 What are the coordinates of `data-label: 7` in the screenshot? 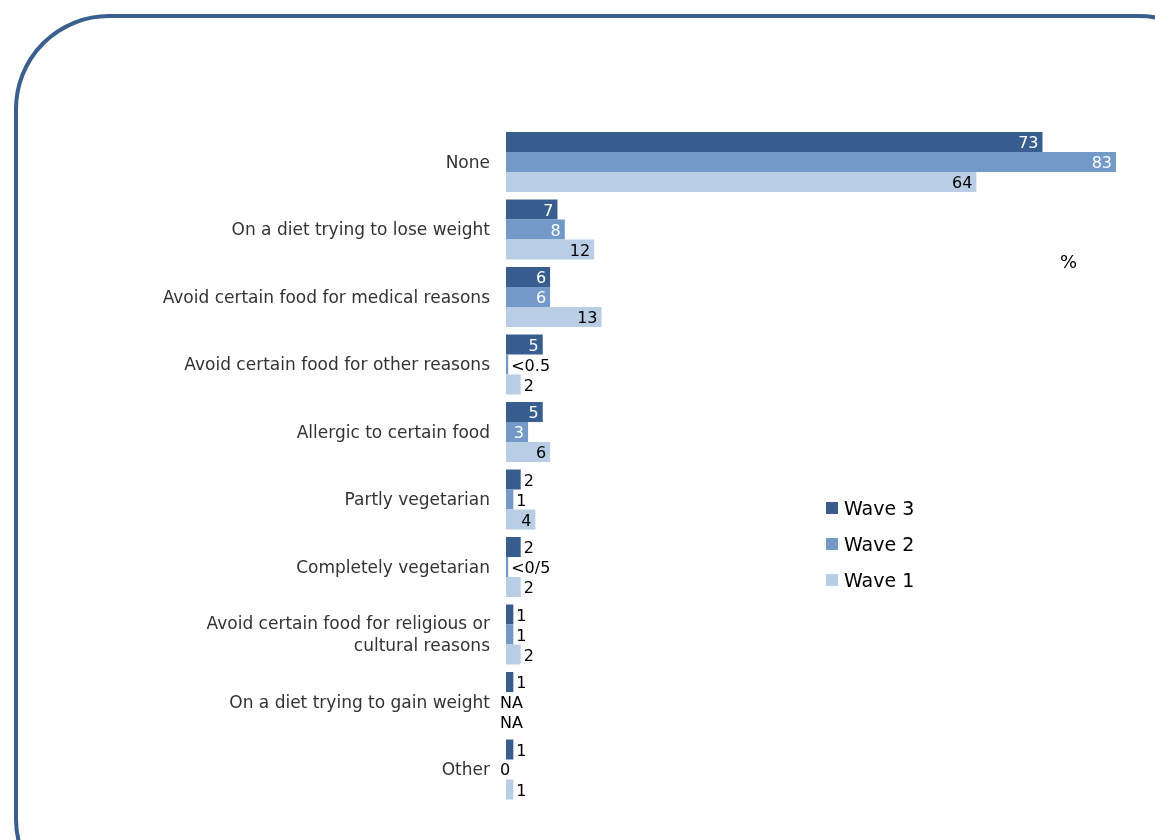 It's located at (548, 210).